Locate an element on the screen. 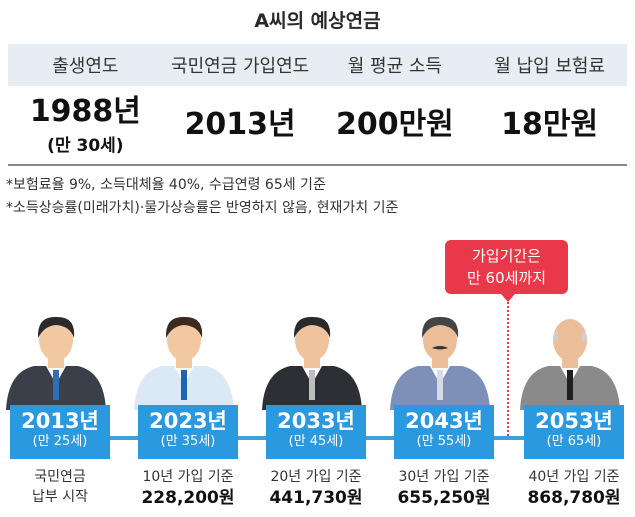  join-year-value: 2013년 is located at coordinates (240, 124).